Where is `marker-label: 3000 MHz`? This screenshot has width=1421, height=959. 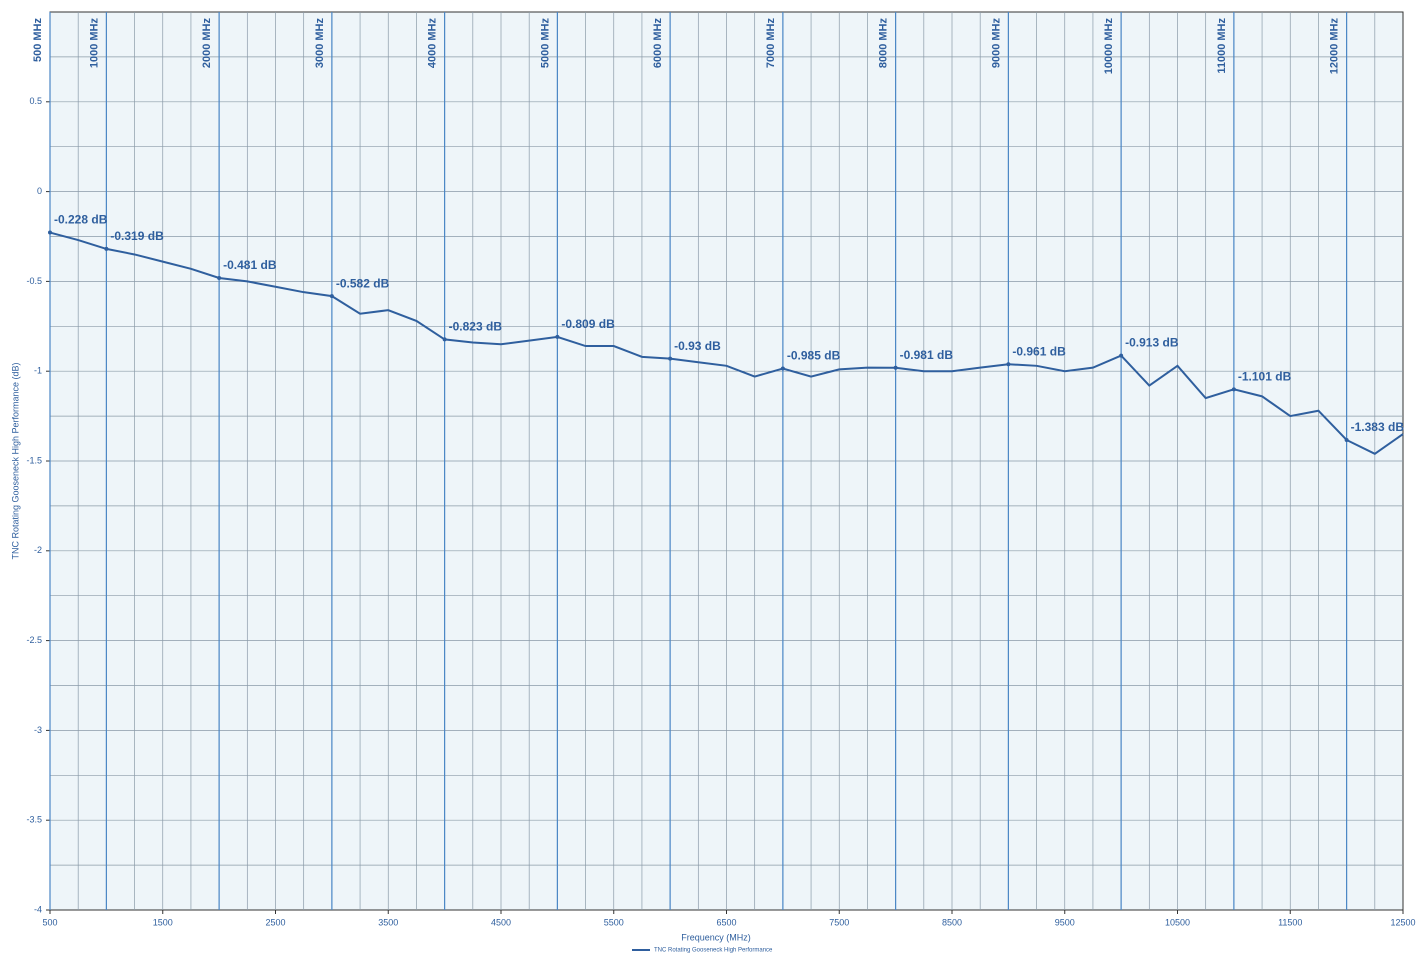
marker-label: 3000 MHz is located at coordinates (320, 43).